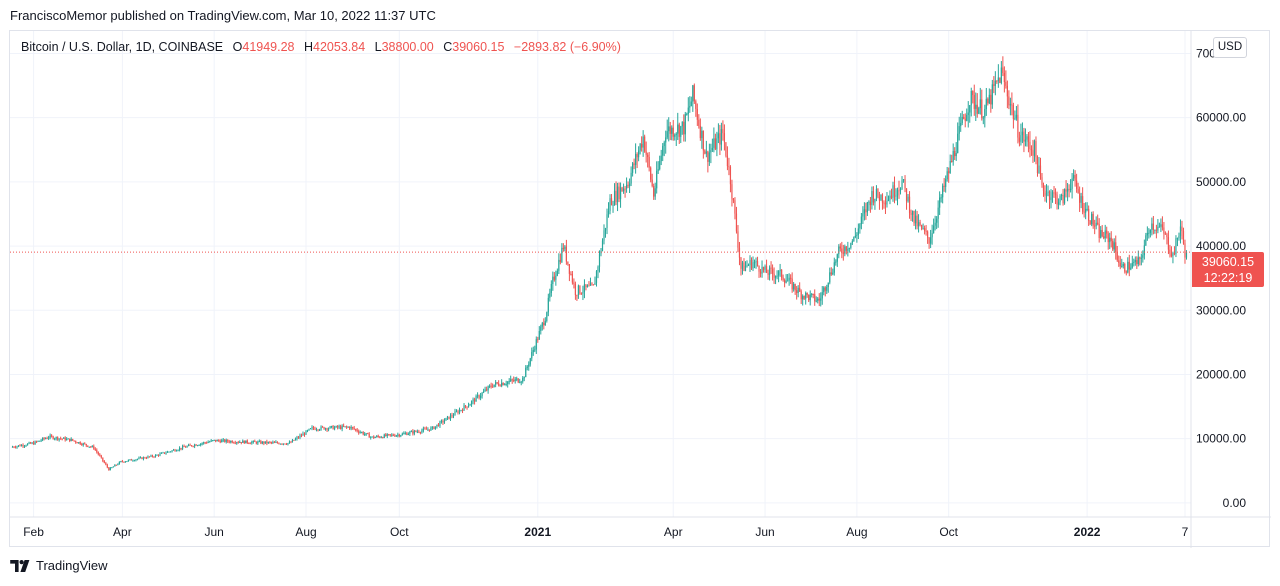  I want to click on x-tick-label: 7, so click(1185, 532).